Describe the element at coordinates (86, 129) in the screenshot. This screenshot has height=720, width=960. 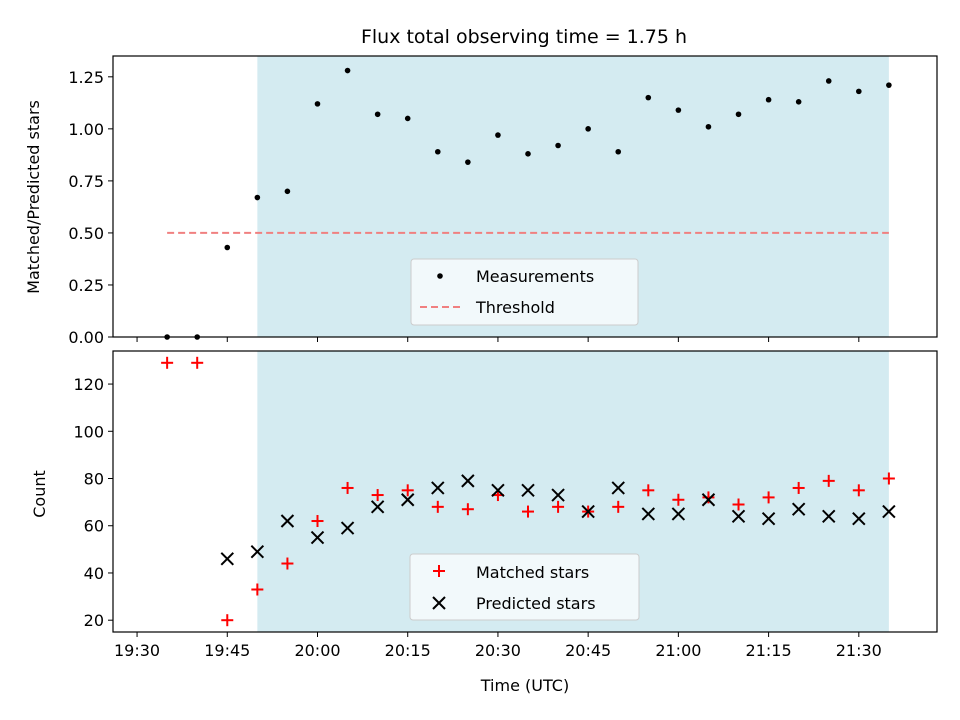
I see `y-tick-label: 1.00` at that location.